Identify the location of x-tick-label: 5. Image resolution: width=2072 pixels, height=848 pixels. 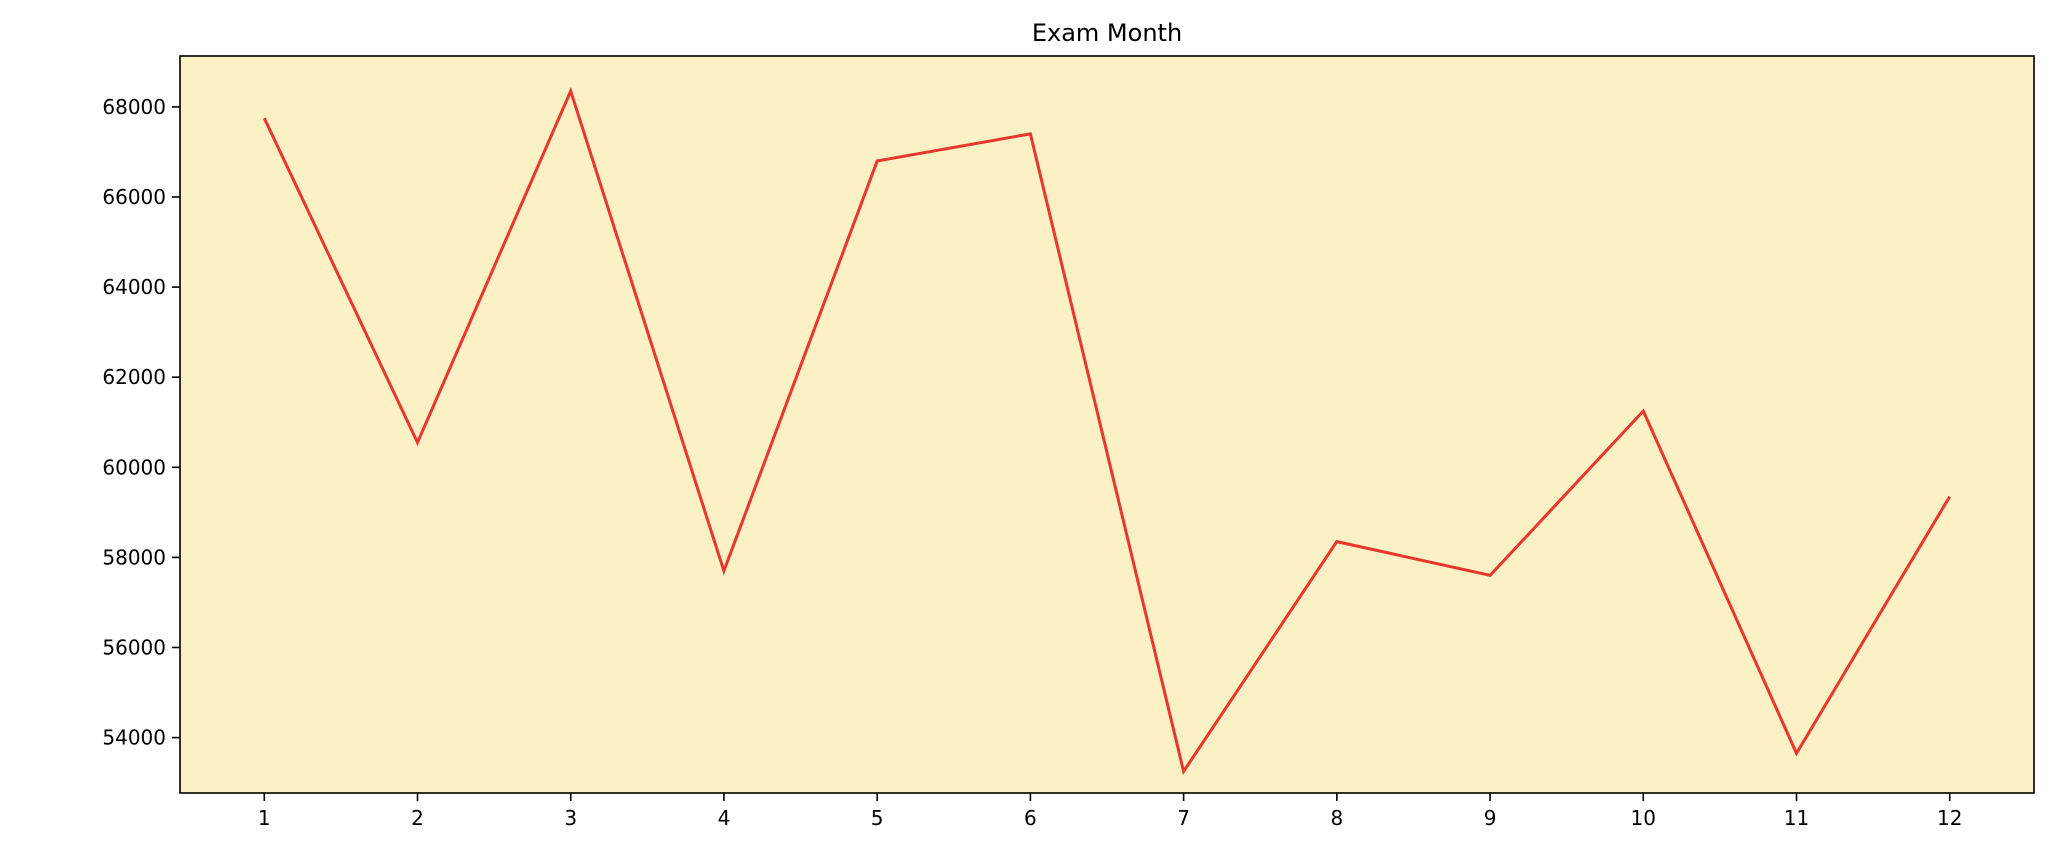
(877, 818).